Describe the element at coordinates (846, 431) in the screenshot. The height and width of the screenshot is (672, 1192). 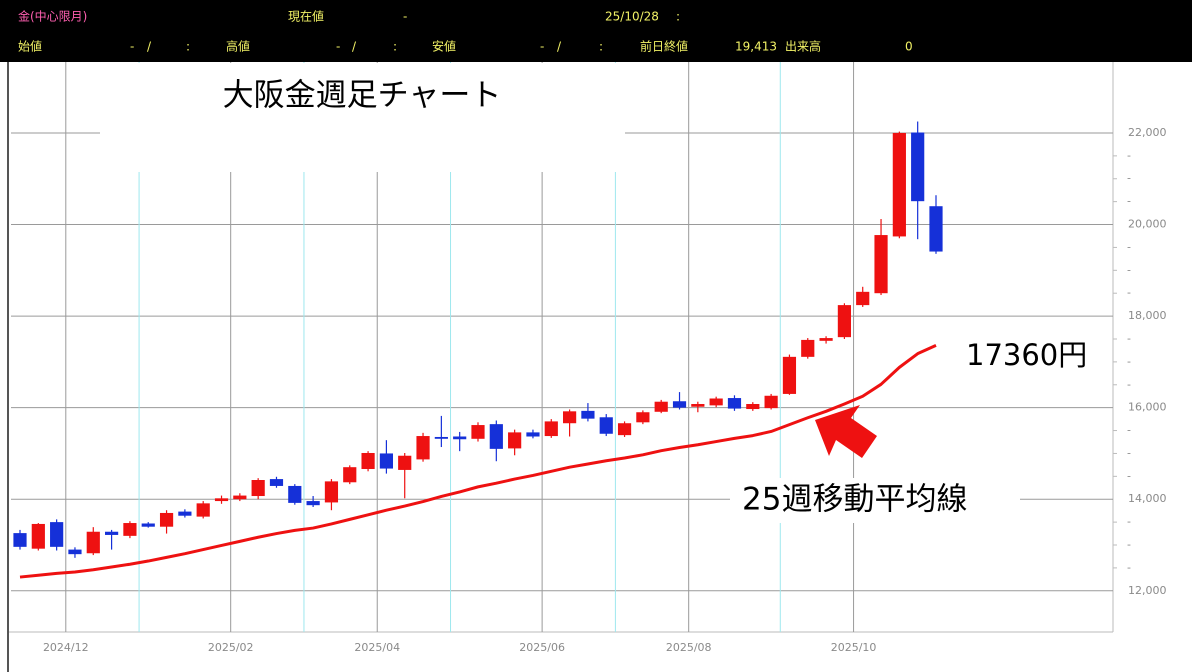
I see `arrow` at that location.